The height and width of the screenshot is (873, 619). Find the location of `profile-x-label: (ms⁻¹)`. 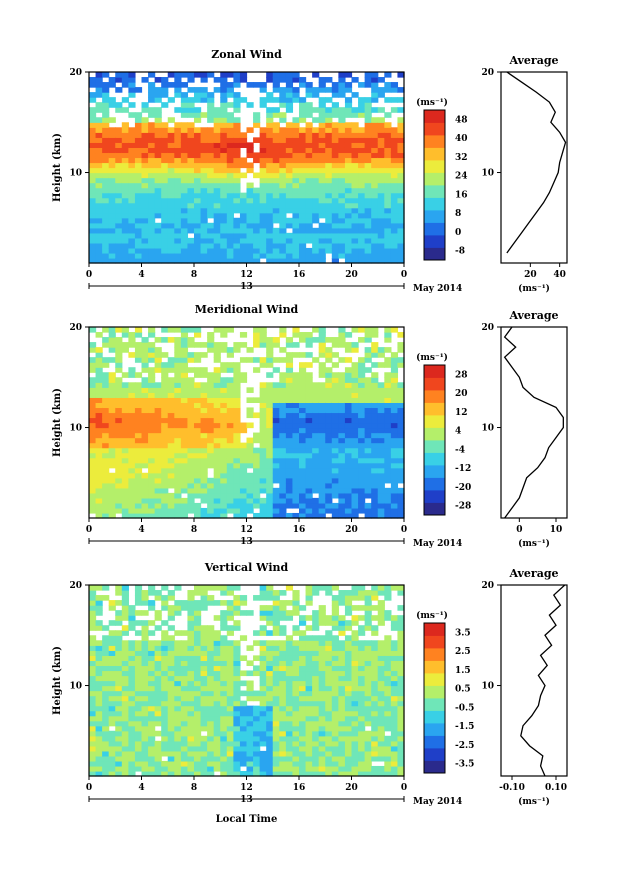

profile-x-label: (ms⁻¹) is located at coordinates (534, 801).